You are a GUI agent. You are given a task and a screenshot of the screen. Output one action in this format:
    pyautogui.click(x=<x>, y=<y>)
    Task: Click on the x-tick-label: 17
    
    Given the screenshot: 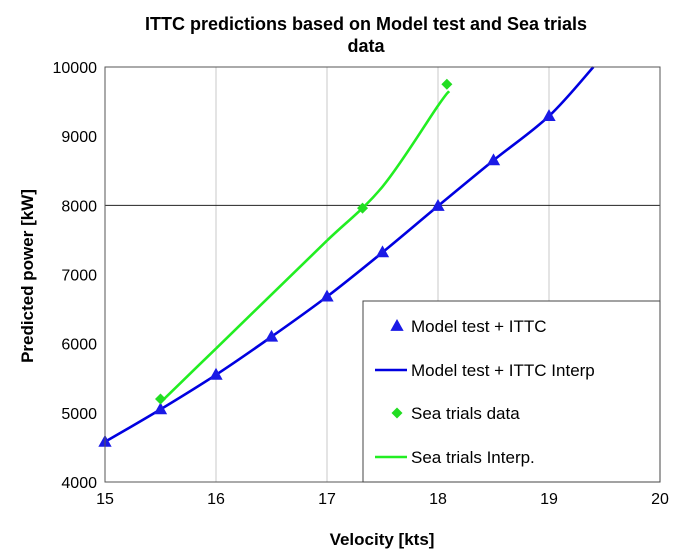 What is the action you would take?
    pyautogui.click(x=327, y=499)
    